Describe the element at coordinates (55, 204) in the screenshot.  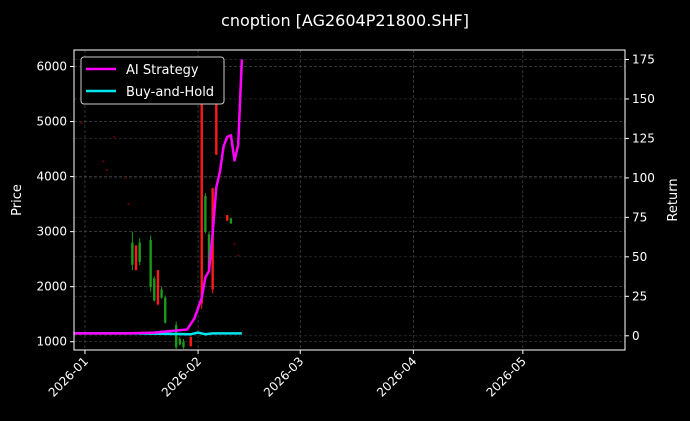
I see `left-y-axis: 1000 2000 3000 4000 5000 6000` at that location.